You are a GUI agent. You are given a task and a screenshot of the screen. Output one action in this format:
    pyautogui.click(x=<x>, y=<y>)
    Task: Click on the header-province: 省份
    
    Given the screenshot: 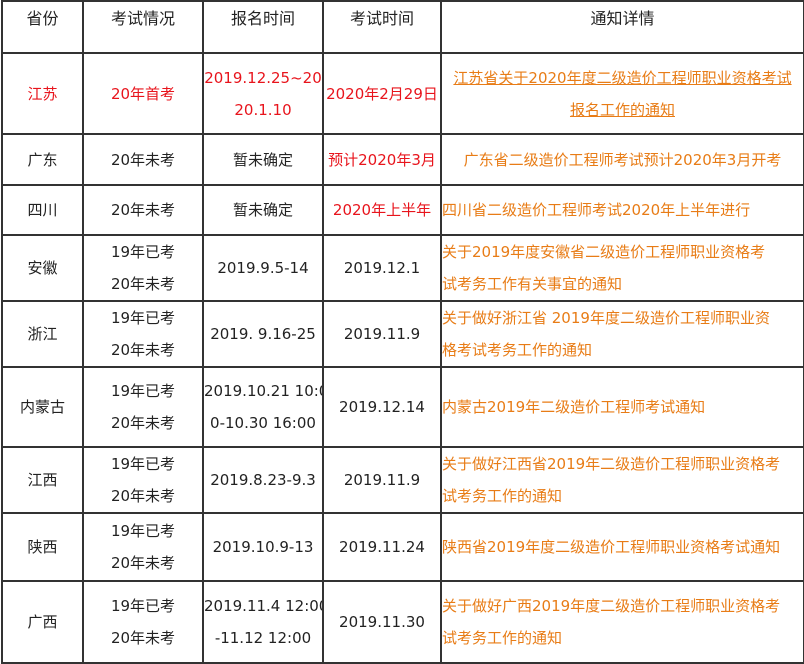 What is the action you would take?
    pyautogui.click(x=42, y=27)
    